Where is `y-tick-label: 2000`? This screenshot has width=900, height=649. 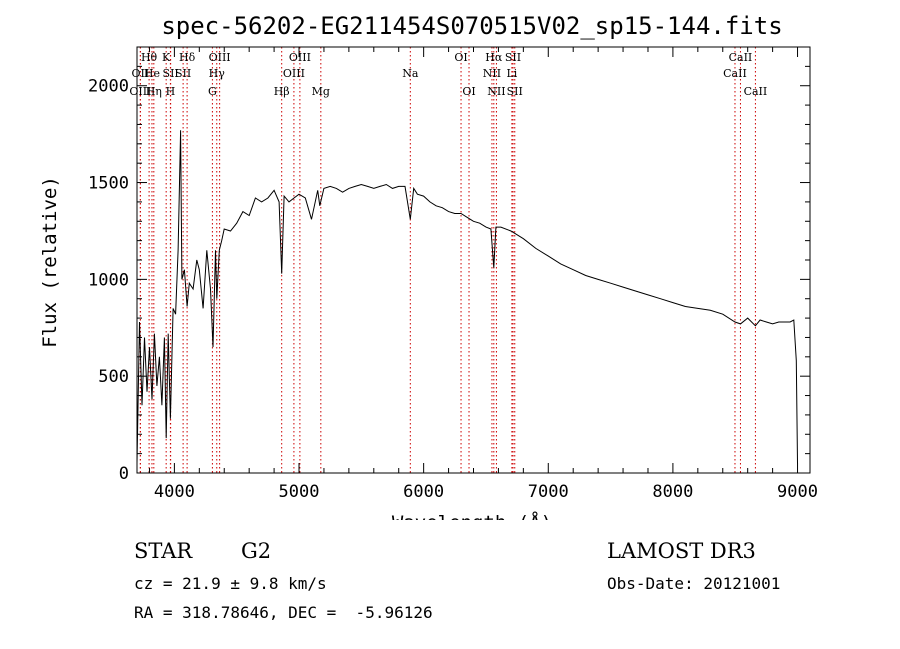 y-tick-label: 2000 is located at coordinates (108, 87).